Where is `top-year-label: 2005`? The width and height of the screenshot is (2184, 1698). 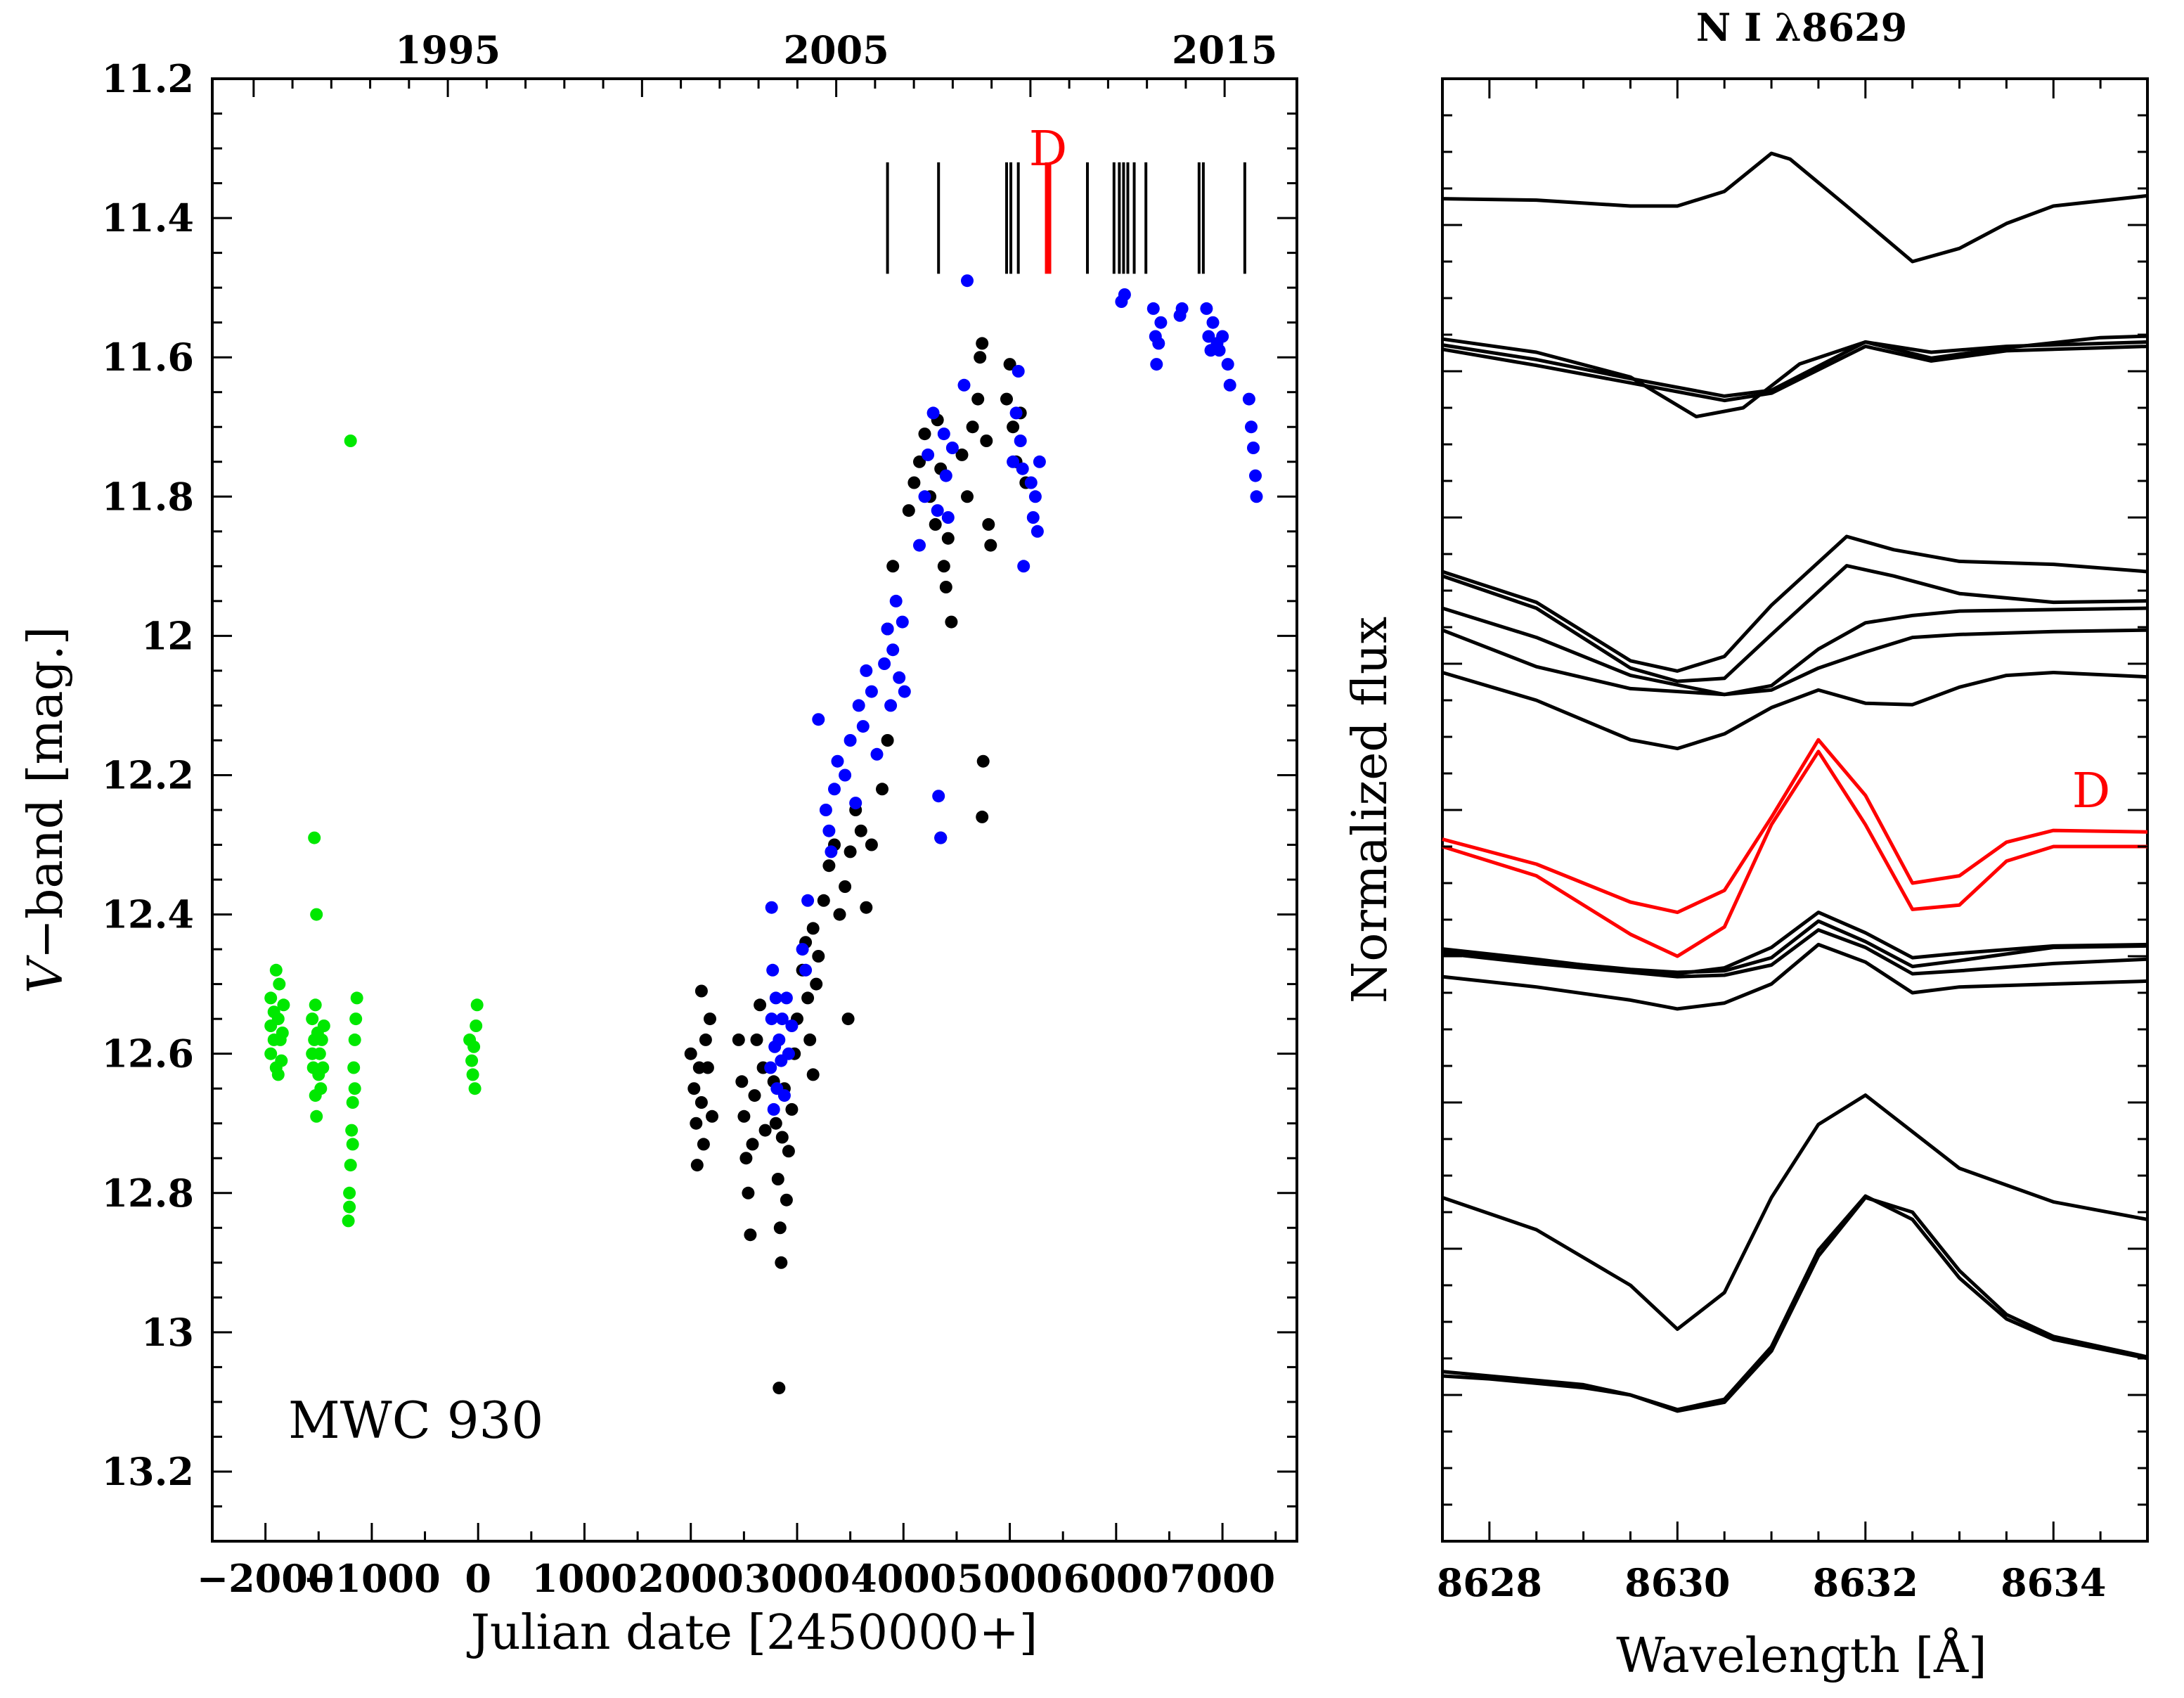 top-year-label: 2005 is located at coordinates (836, 49).